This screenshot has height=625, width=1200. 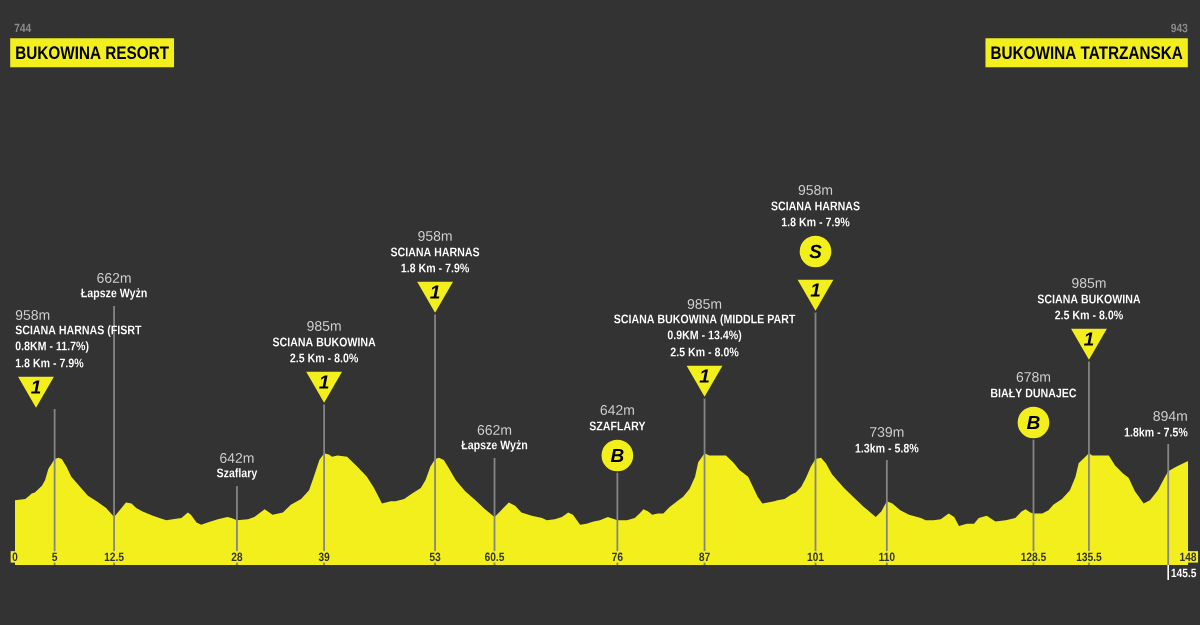 What do you see at coordinates (617, 410) in the screenshot?
I see `text: 642m` at bounding box center [617, 410].